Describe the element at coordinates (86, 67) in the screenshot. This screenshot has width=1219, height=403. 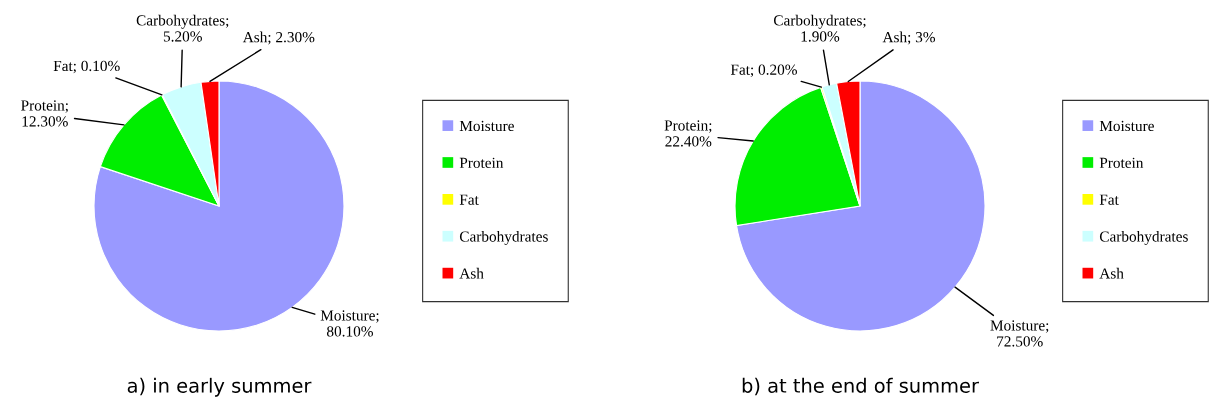
I see `data-label: Fat; 0.10%` at that location.